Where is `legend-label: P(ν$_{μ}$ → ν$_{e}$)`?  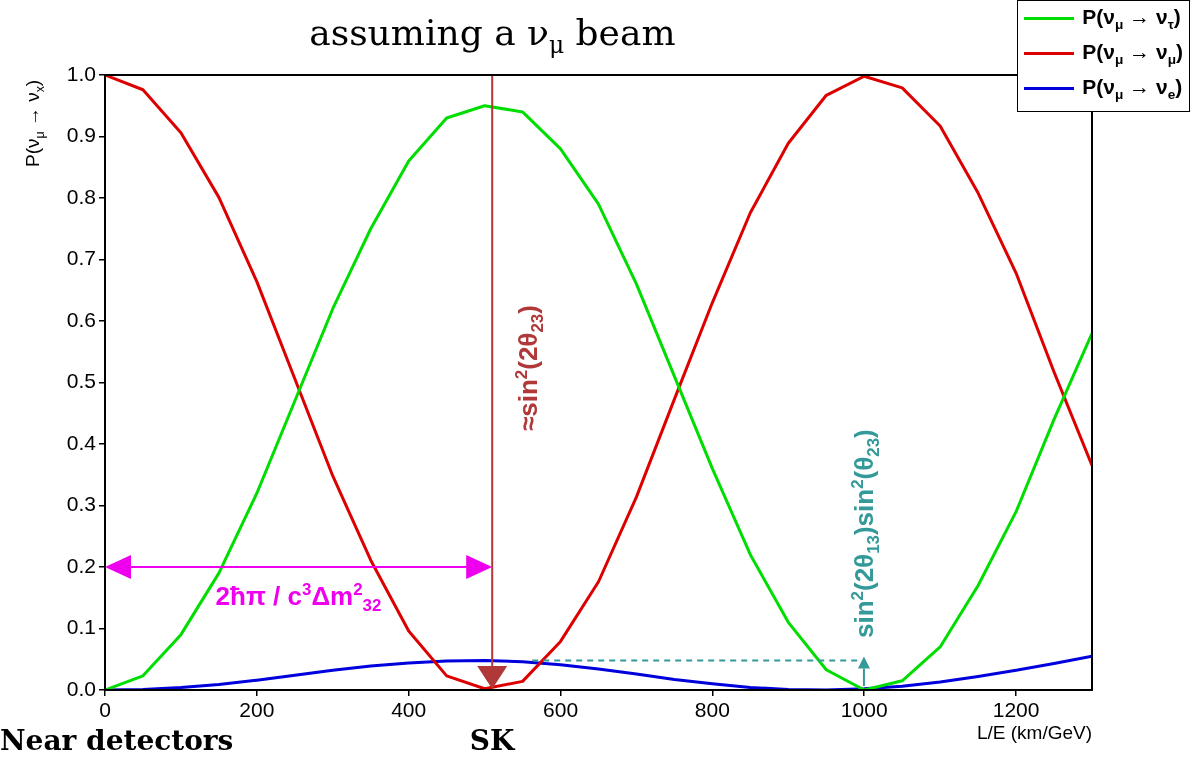
legend-label: P(ν$_{μ}$ → ν$_{e}$) is located at coordinates (1132, 89).